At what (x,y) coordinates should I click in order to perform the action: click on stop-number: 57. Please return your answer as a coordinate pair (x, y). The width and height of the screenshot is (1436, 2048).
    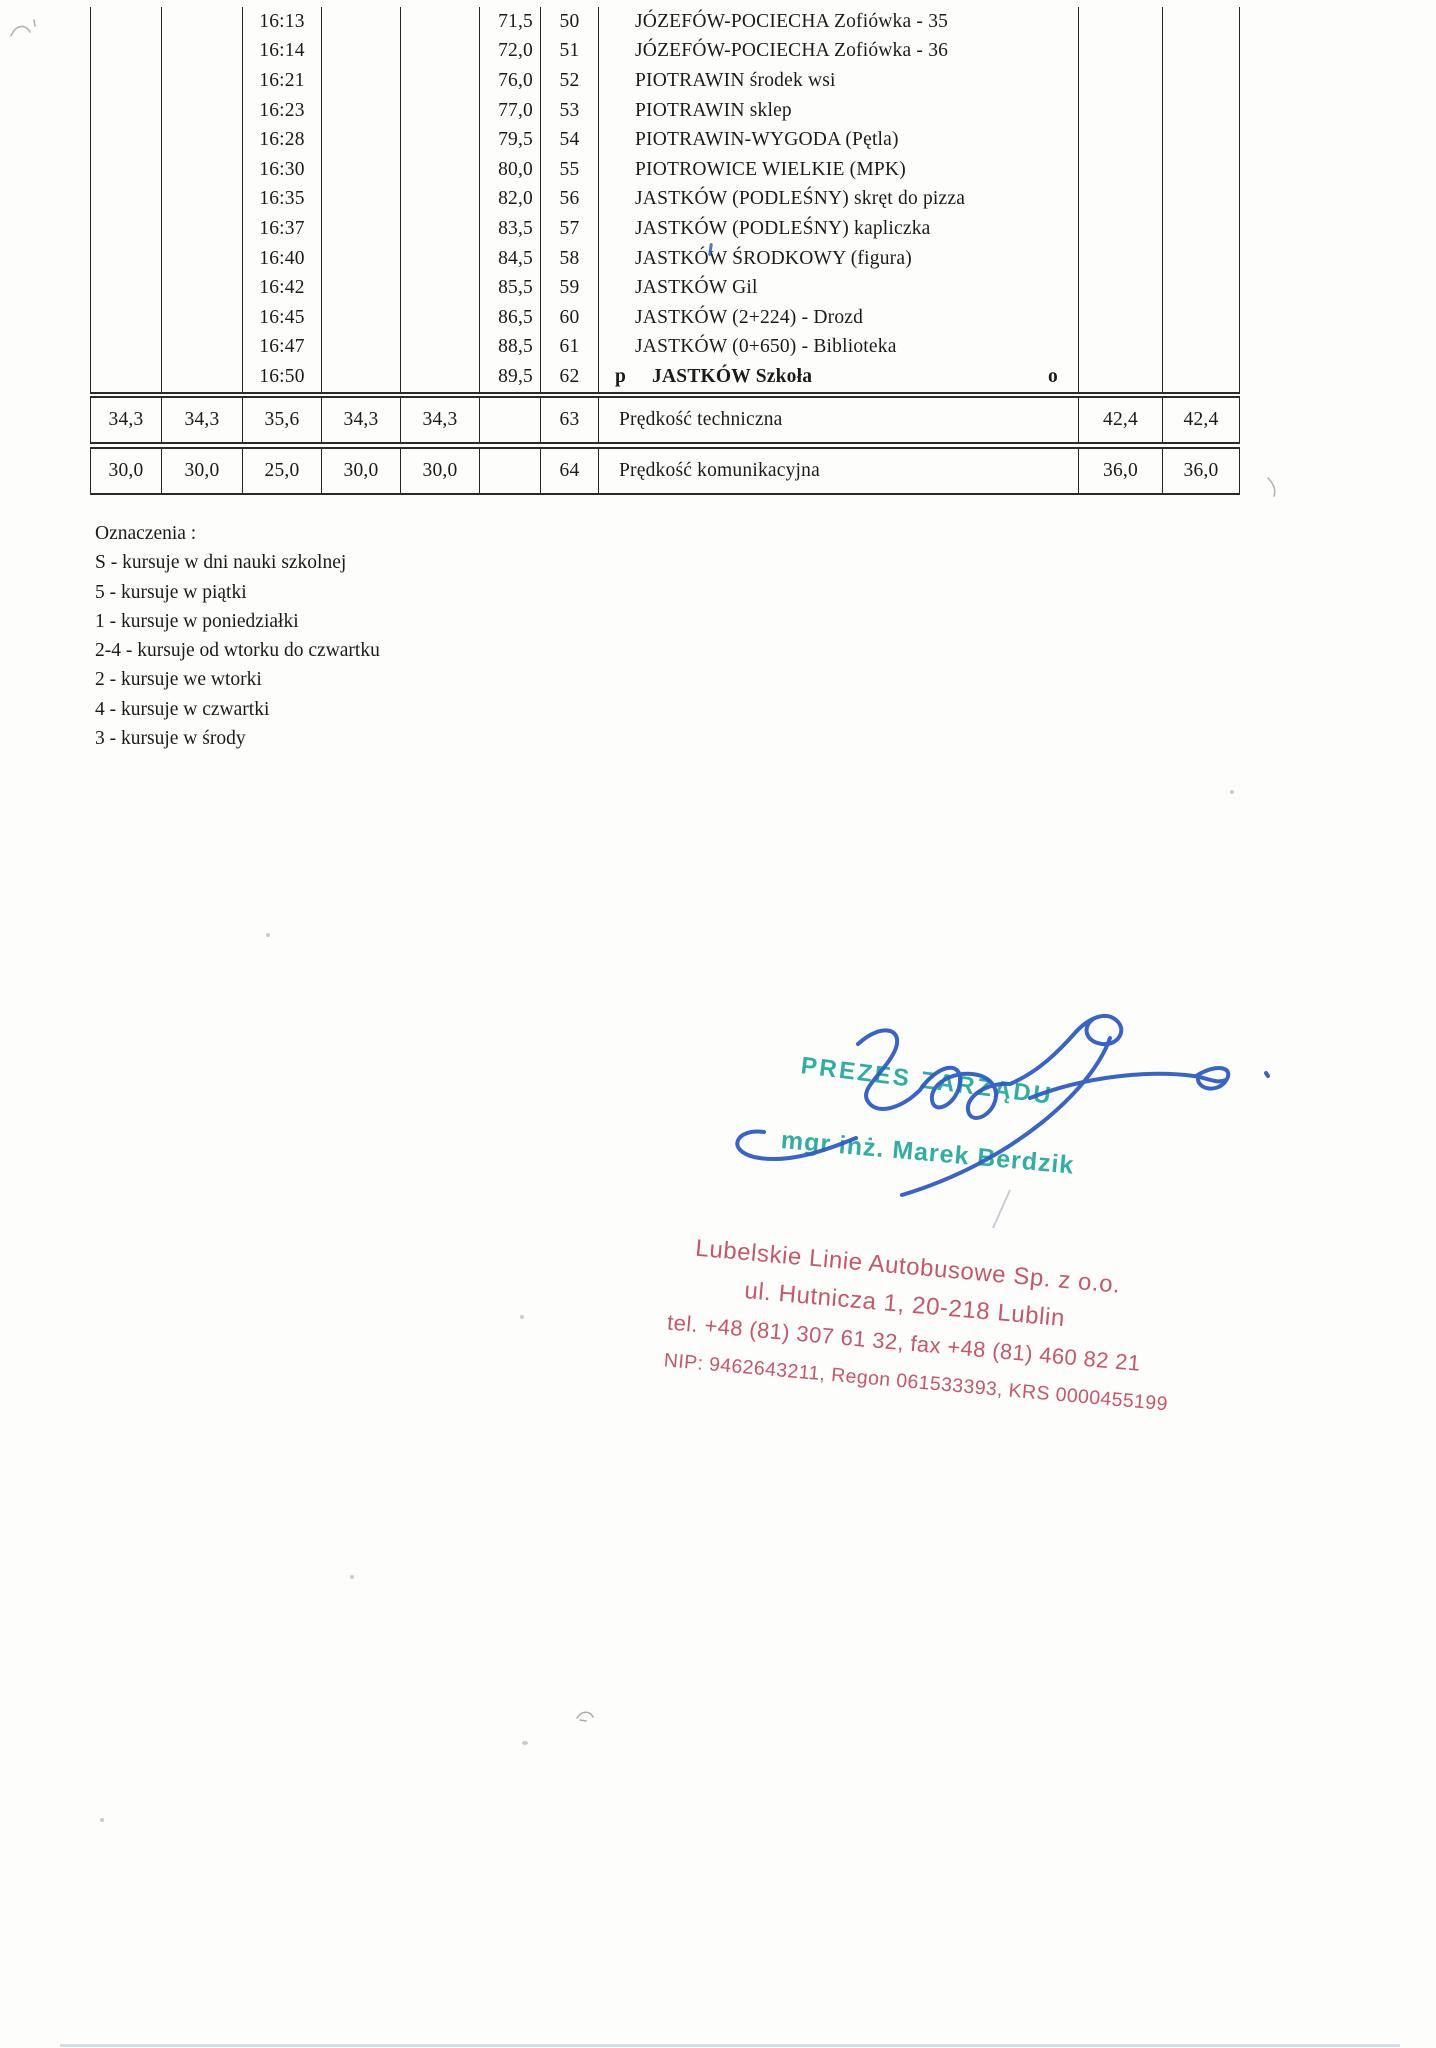
    Looking at the image, I should click on (569, 229).